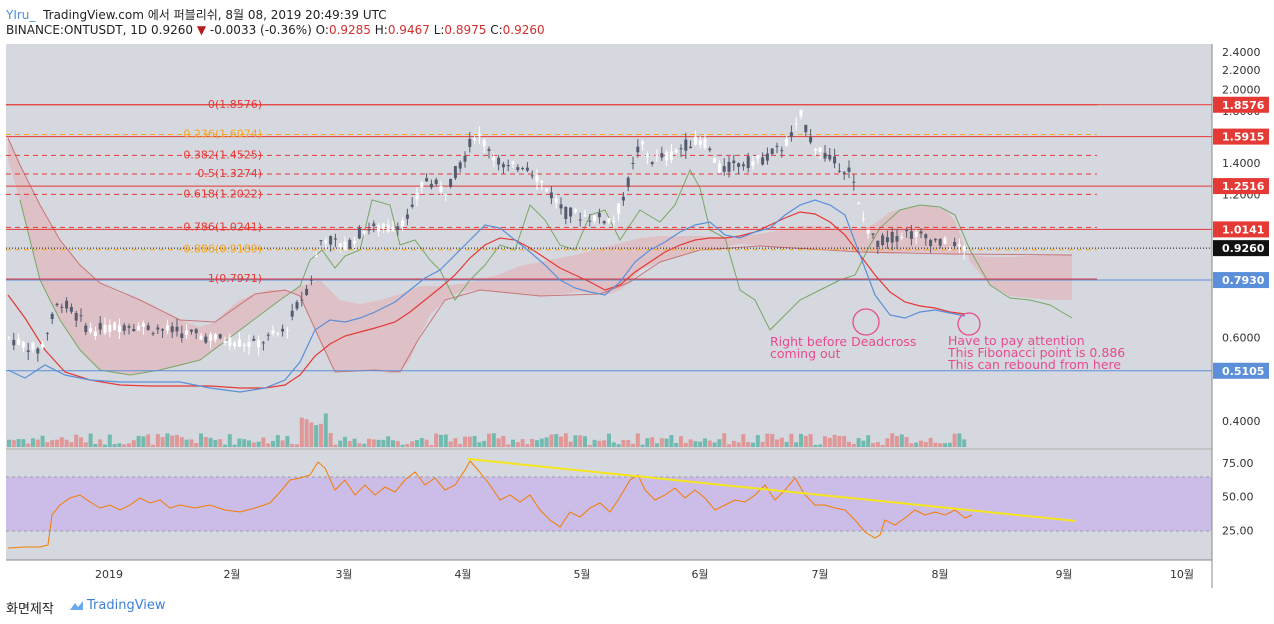  What do you see at coordinates (866, 322) in the screenshot?
I see `annotation-circle-deadcross` at bounding box center [866, 322].